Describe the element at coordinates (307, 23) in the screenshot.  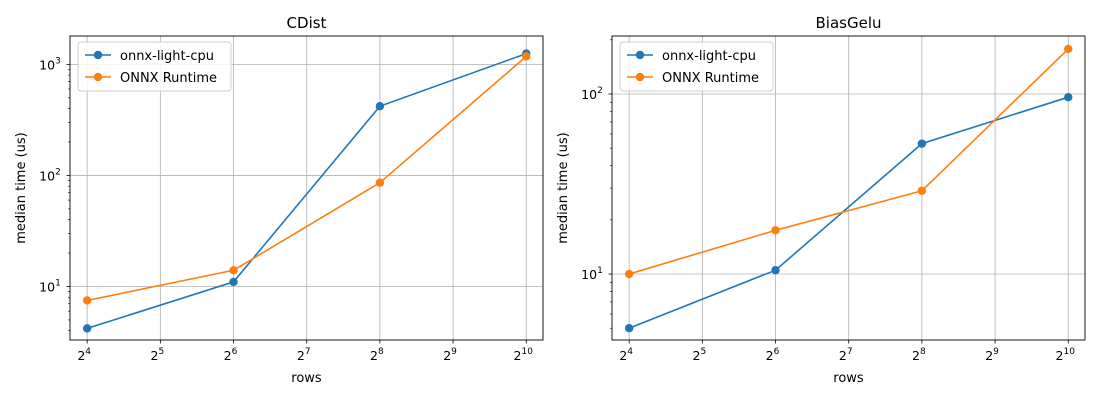
I see `chart-title: CDist` at that location.